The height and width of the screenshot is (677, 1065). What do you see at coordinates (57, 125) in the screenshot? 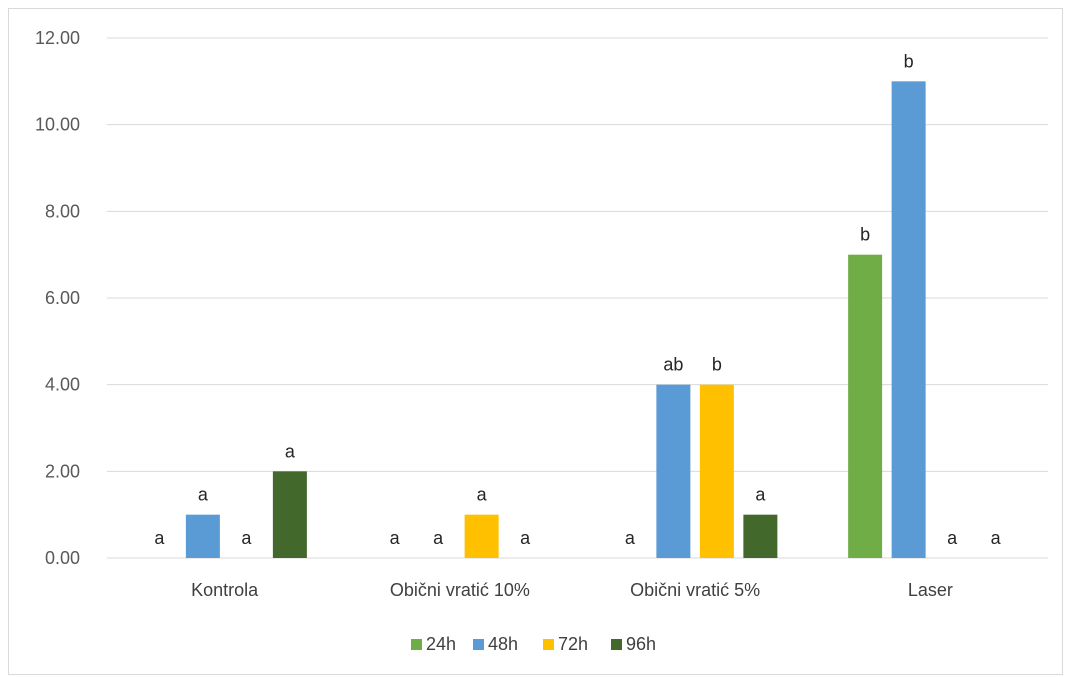
I see `y-tick-label: 10.00` at bounding box center [57, 125].